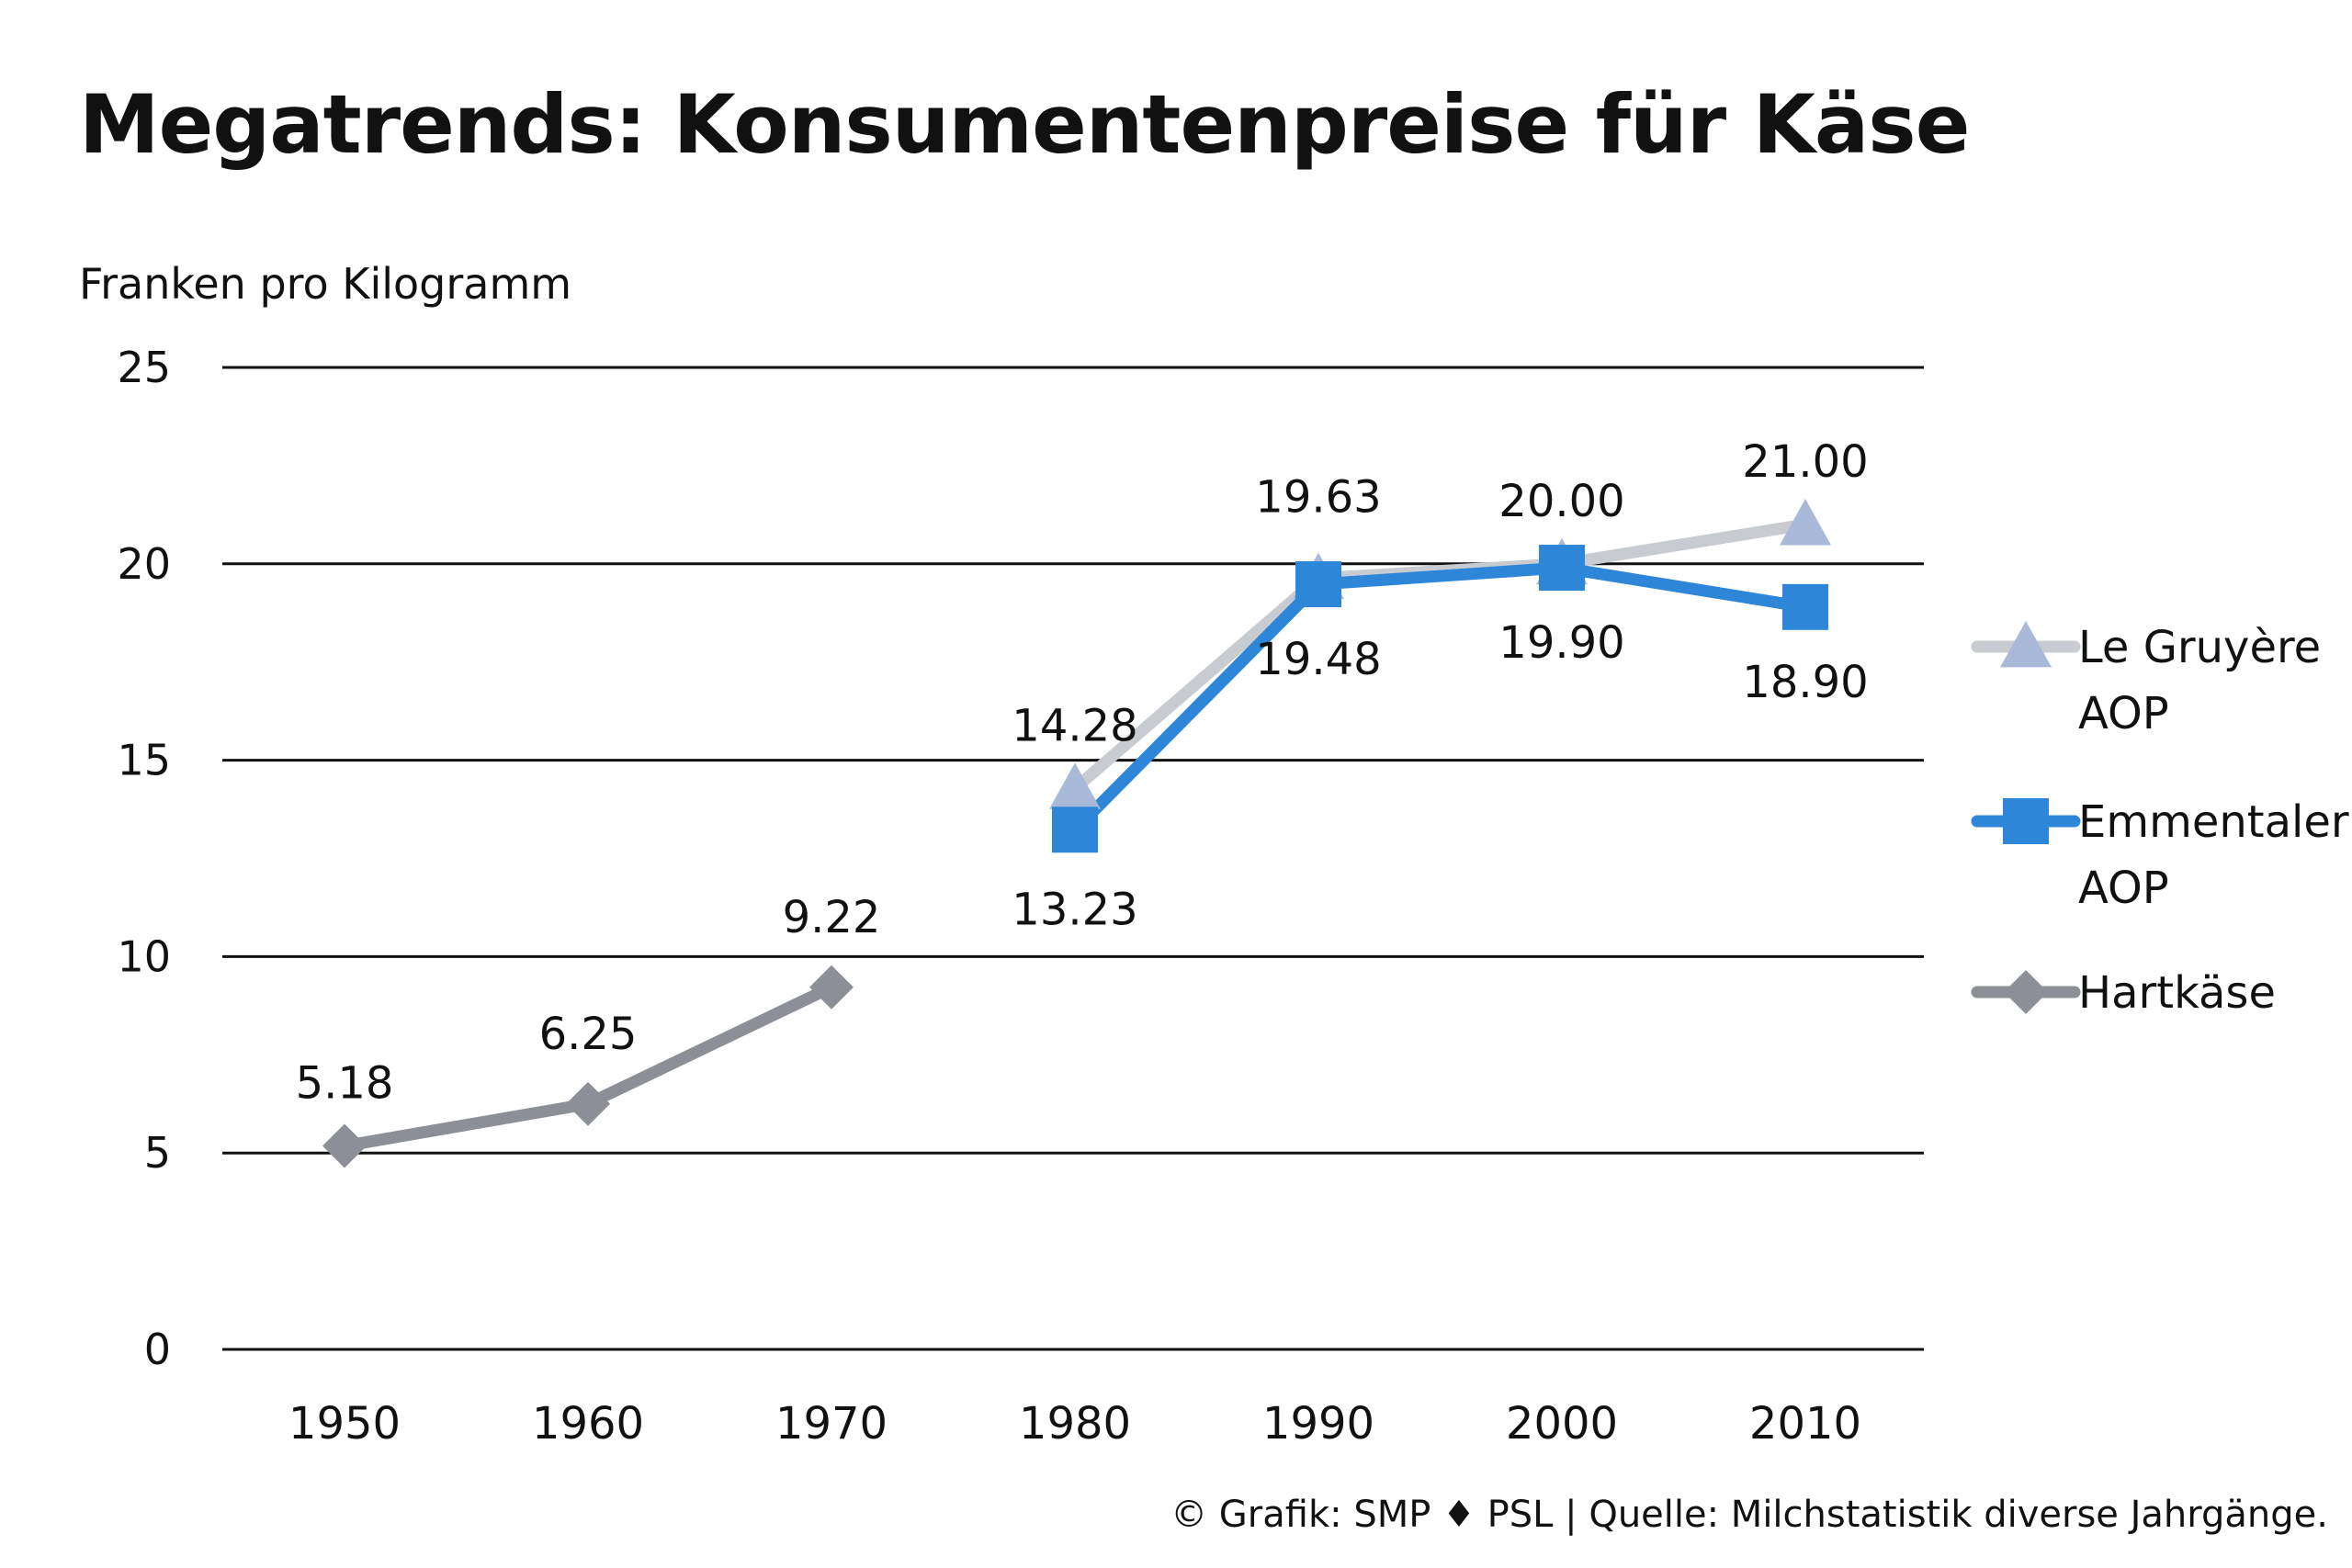 This screenshot has width=2352, height=1568. Describe the element at coordinates (157, 1153) in the screenshot. I see `y-tick-label: 5` at that location.